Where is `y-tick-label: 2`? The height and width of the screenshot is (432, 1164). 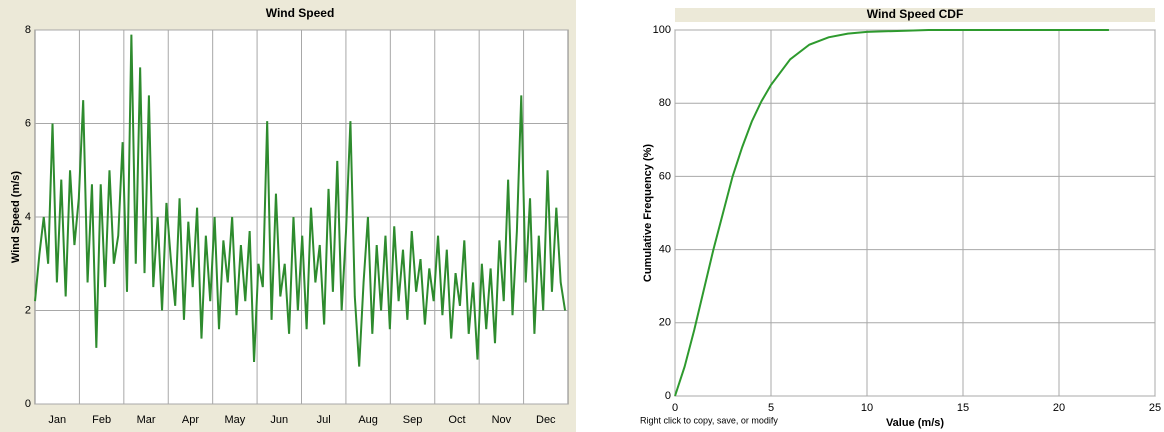 y-tick-label: 2 is located at coordinates (28, 310).